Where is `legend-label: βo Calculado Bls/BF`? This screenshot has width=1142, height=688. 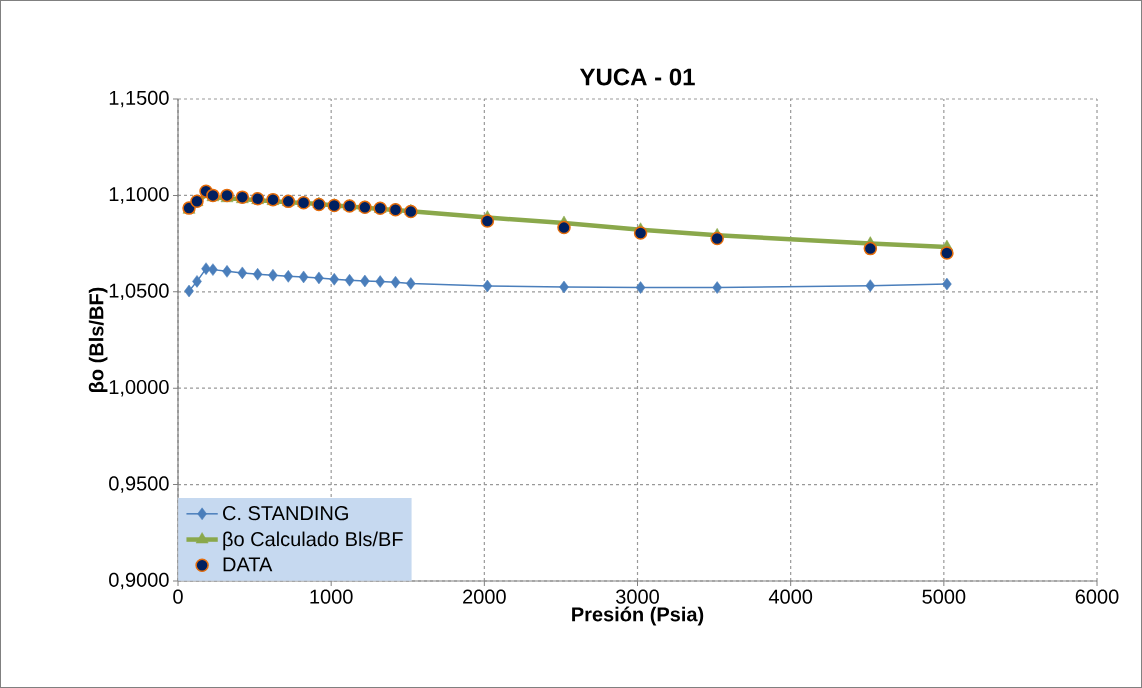
legend-label: βo Calculado Bls/BF is located at coordinates (313, 541).